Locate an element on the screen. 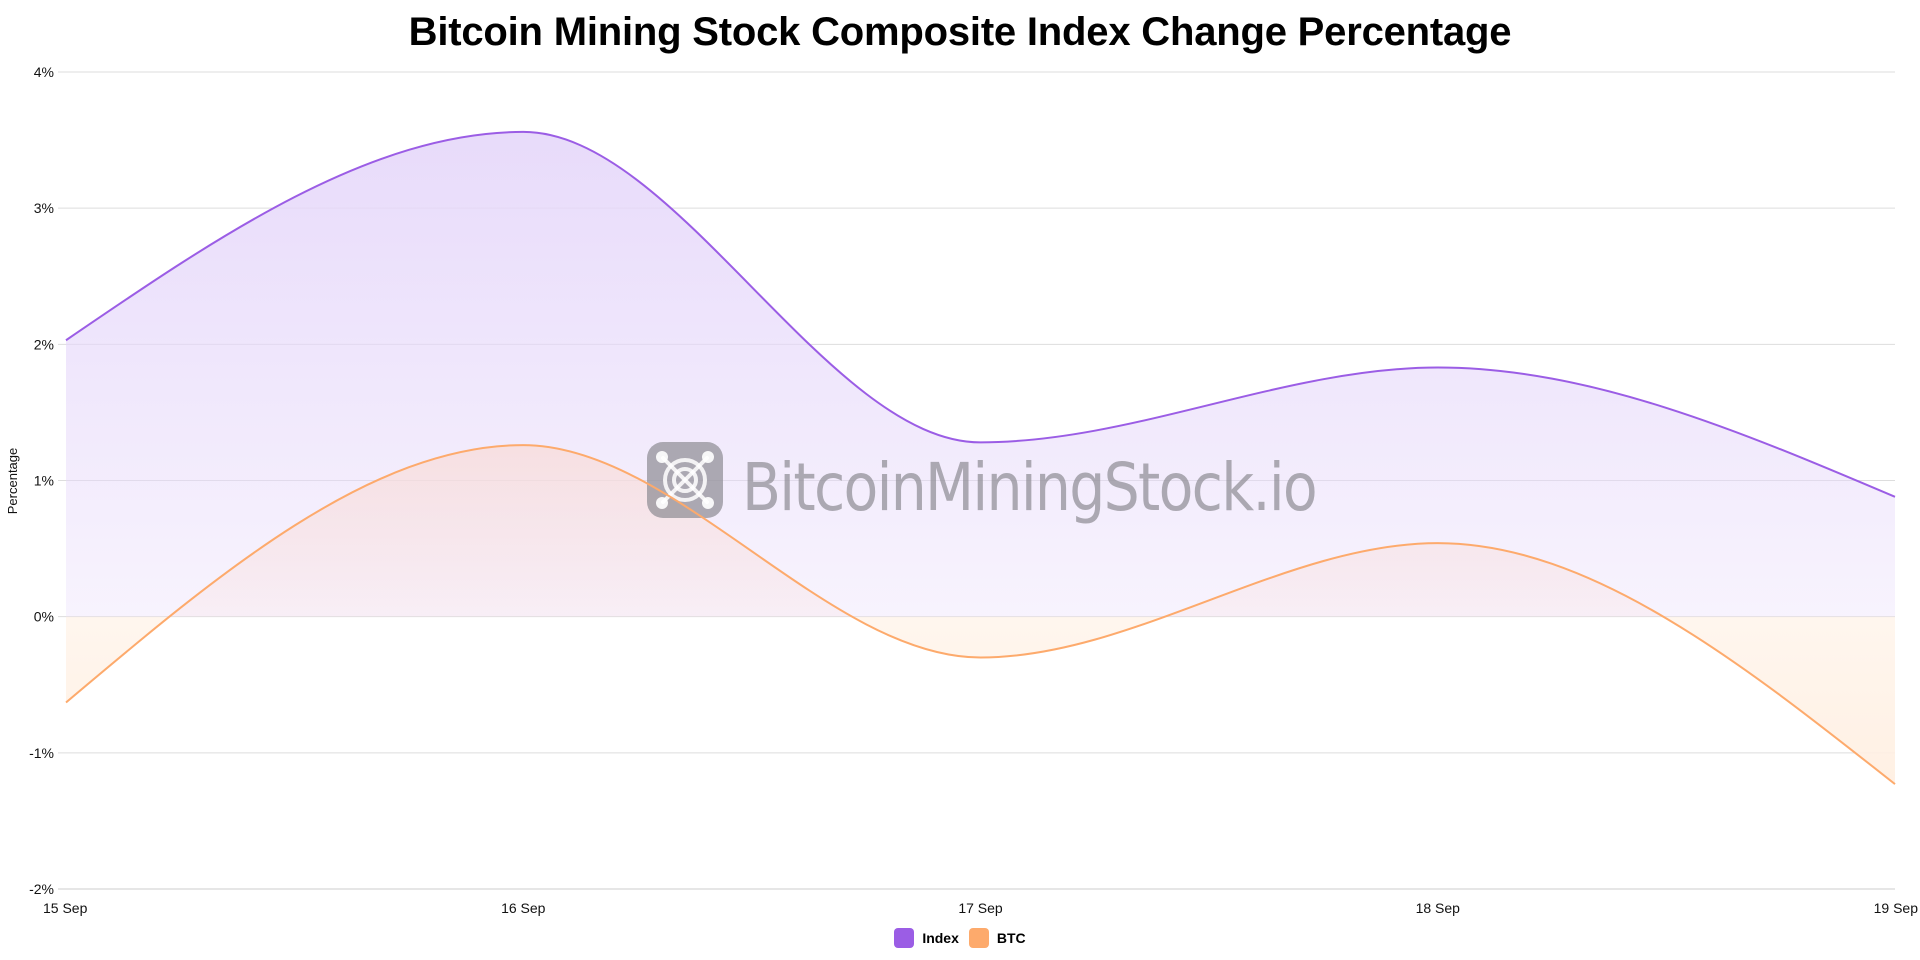  area-btc-positive is located at coordinates (916, 531).